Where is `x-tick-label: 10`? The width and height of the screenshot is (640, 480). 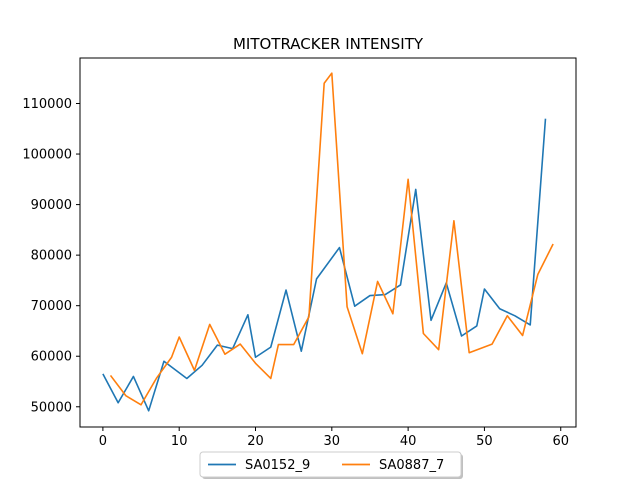 x-tick-label: 10 is located at coordinates (179, 441).